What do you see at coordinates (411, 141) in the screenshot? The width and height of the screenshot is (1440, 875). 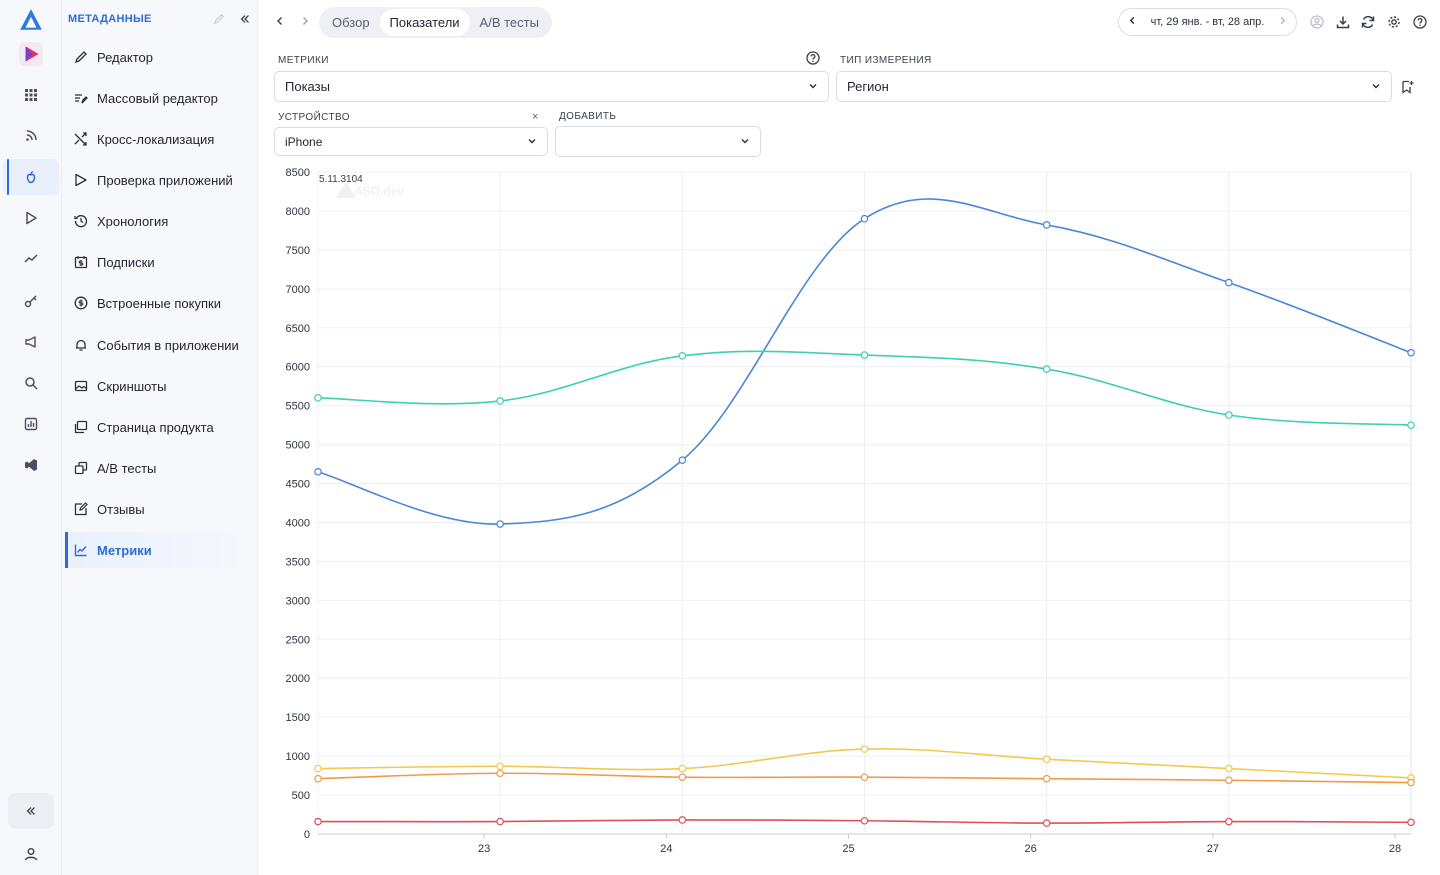 I see `device-select: iPhone` at bounding box center [411, 141].